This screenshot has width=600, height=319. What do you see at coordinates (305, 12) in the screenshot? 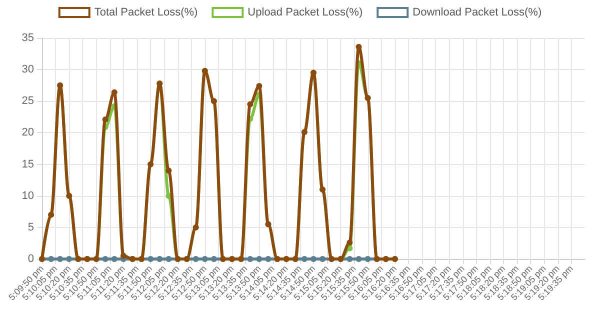
I see `legend-label: Upload Packet Loss(%)` at bounding box center [305, 12].